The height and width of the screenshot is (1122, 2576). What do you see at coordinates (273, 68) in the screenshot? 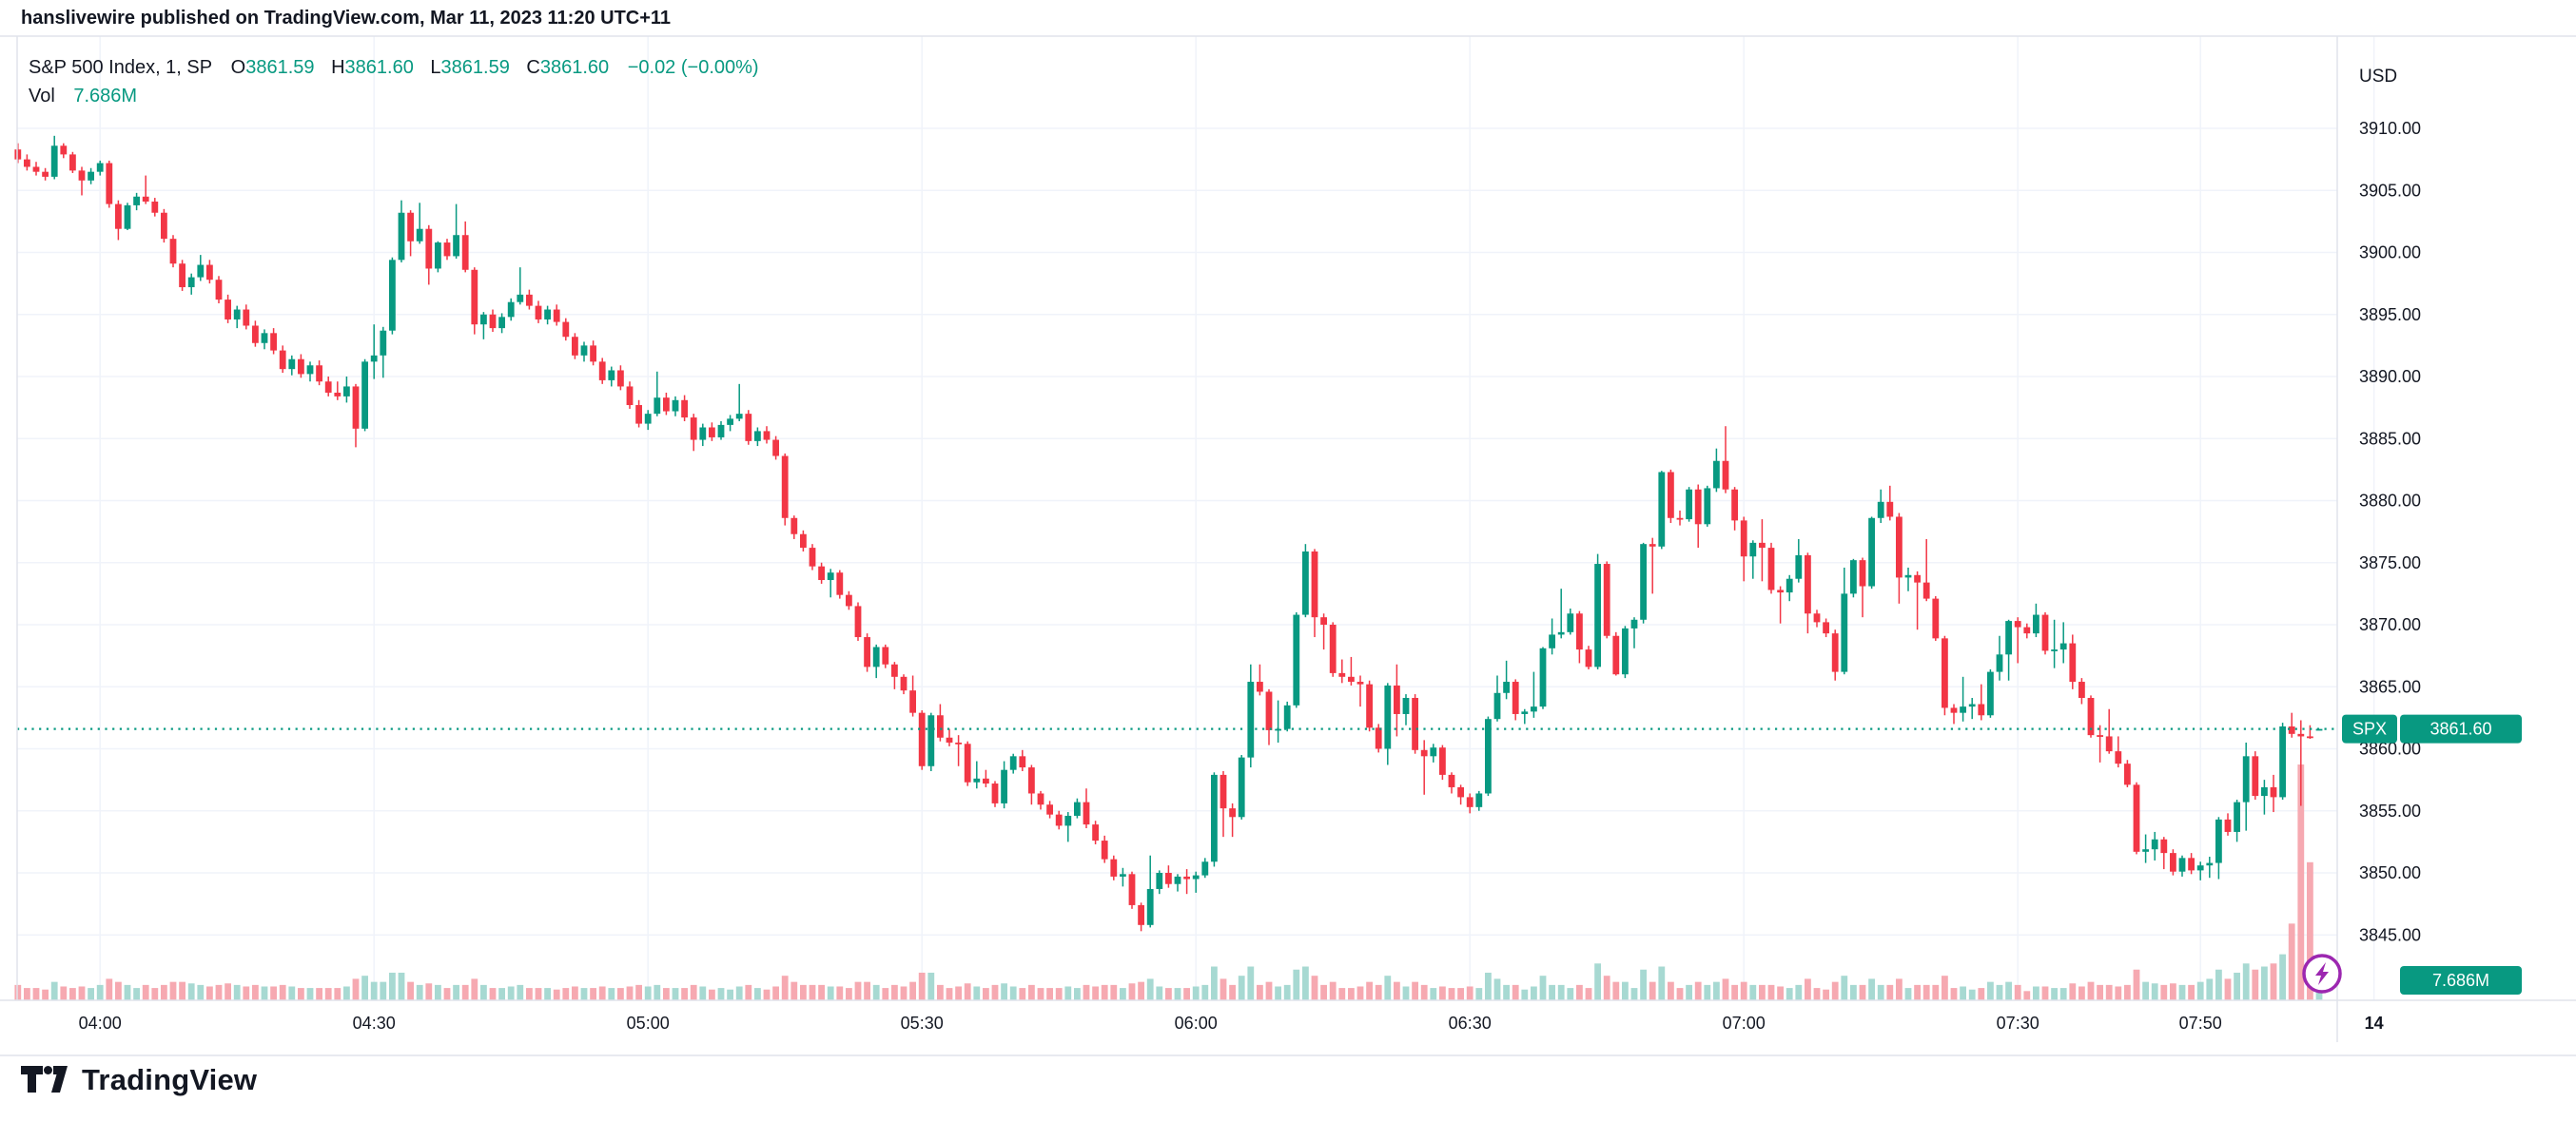
I see `open-value: O3861.59` at bounding box center [273, 68].